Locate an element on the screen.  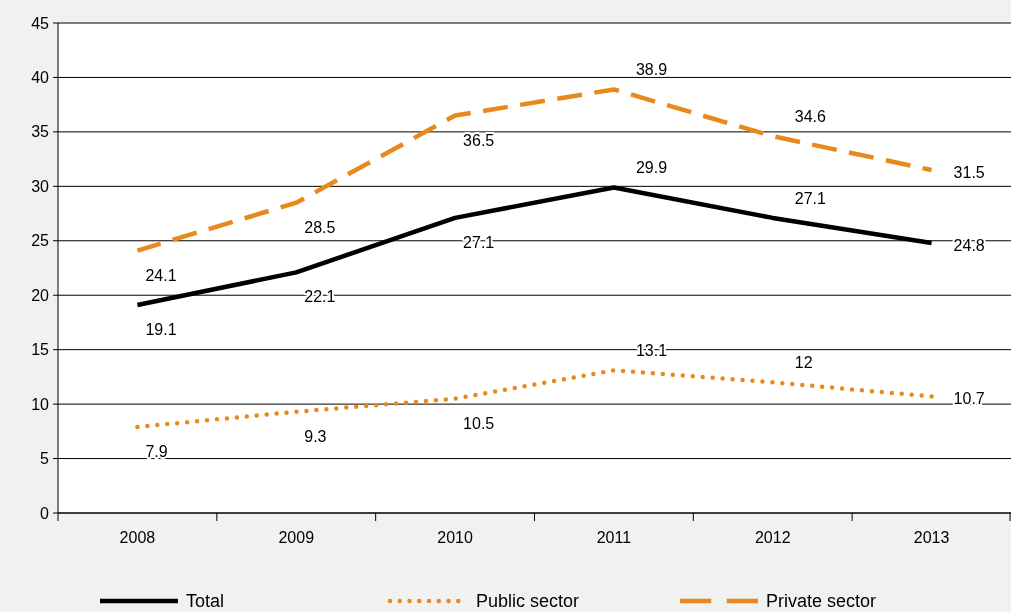
y-tick-label: 20 is located at coordinates (40, 295).